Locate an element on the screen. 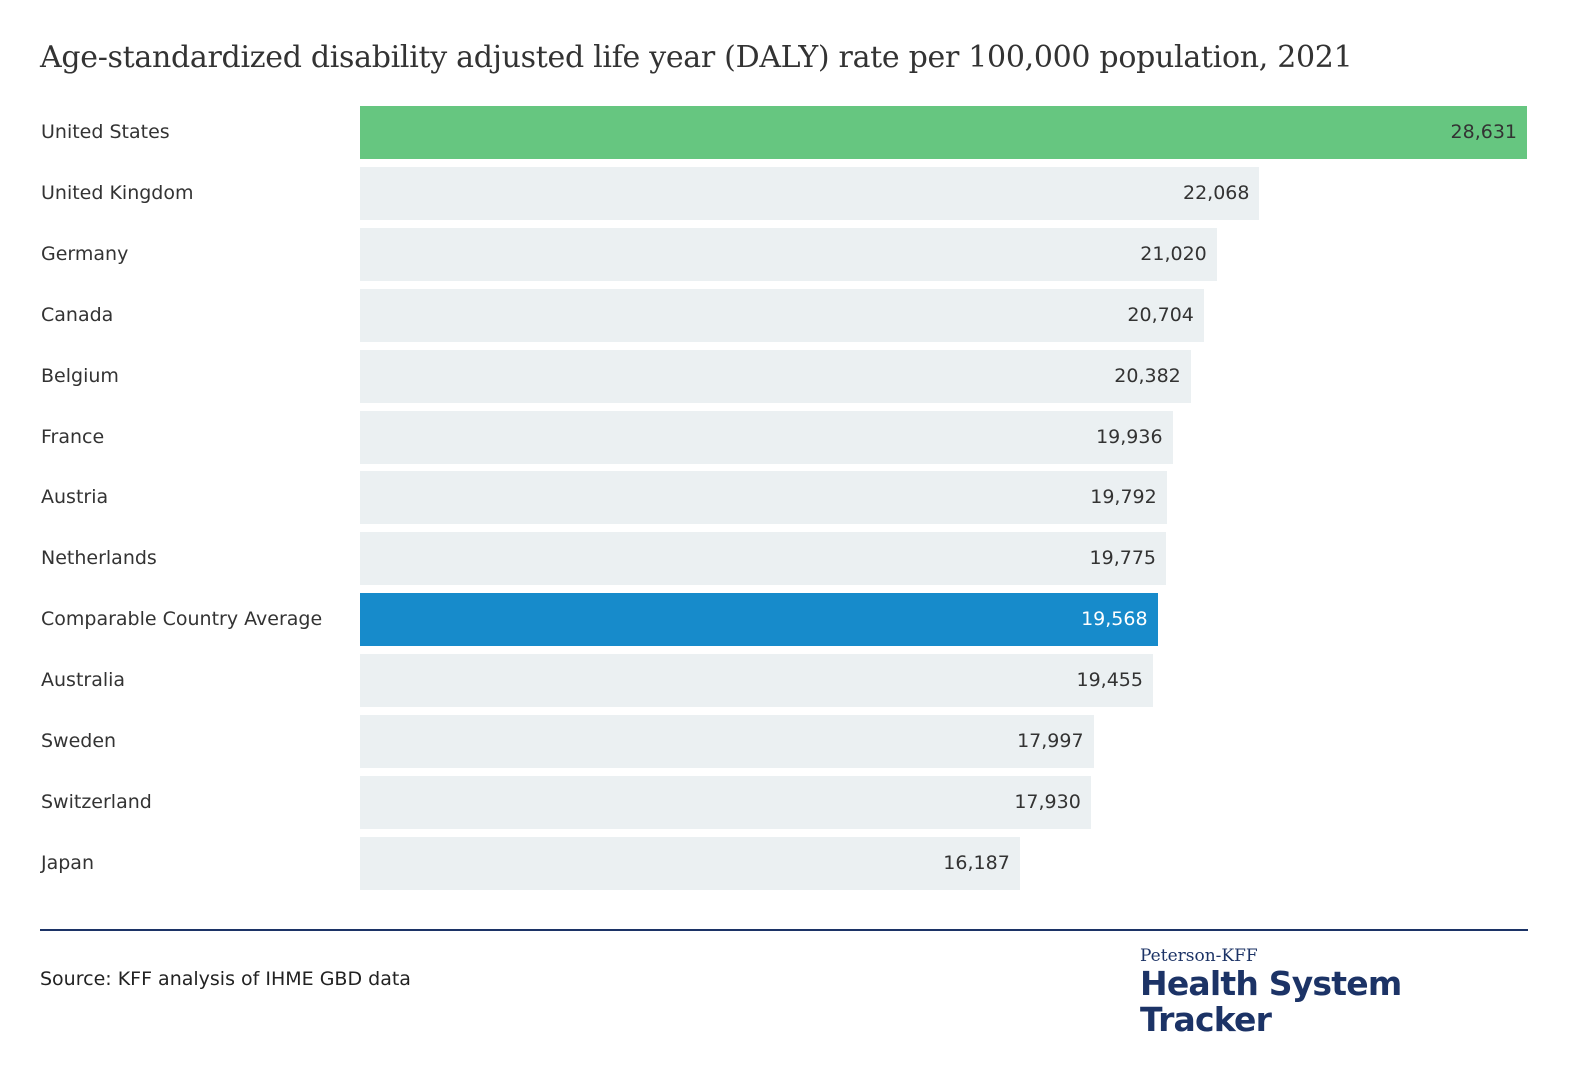  divider is located at coordinates (784, 930).